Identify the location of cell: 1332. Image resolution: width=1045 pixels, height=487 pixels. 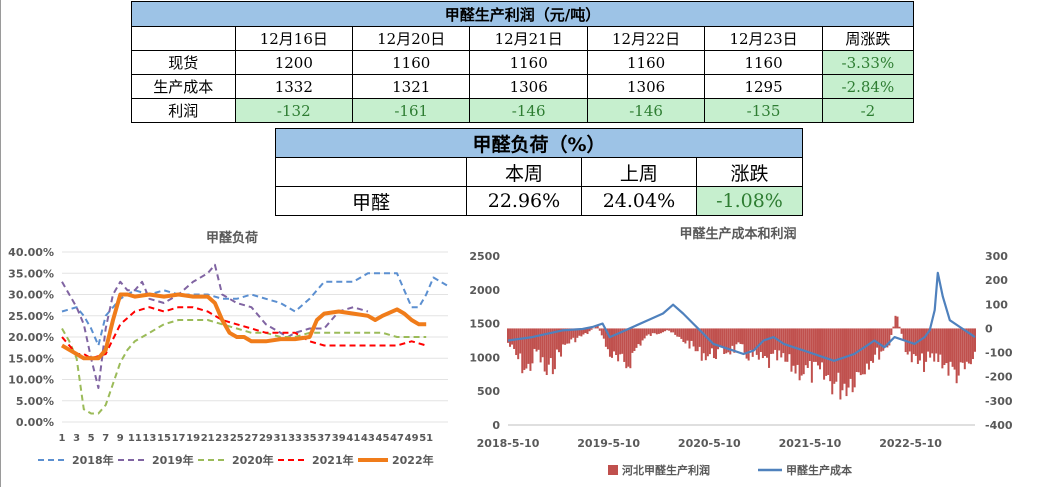
(294, 86).